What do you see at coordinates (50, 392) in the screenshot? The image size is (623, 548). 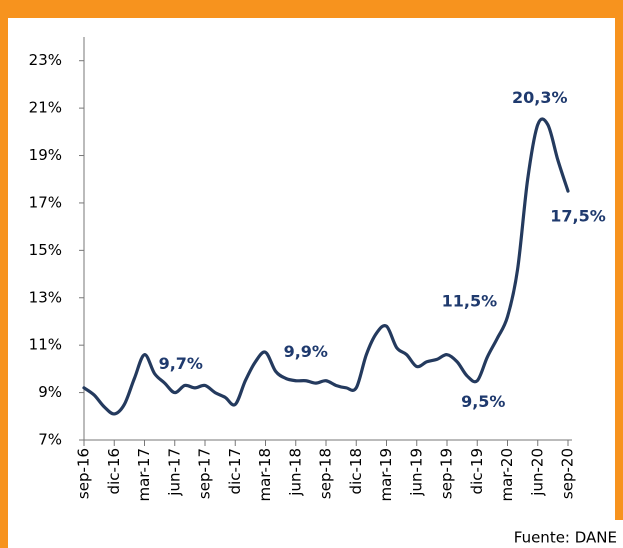 I see `y-tick-label: 9%` at bounding box center [50, 392].